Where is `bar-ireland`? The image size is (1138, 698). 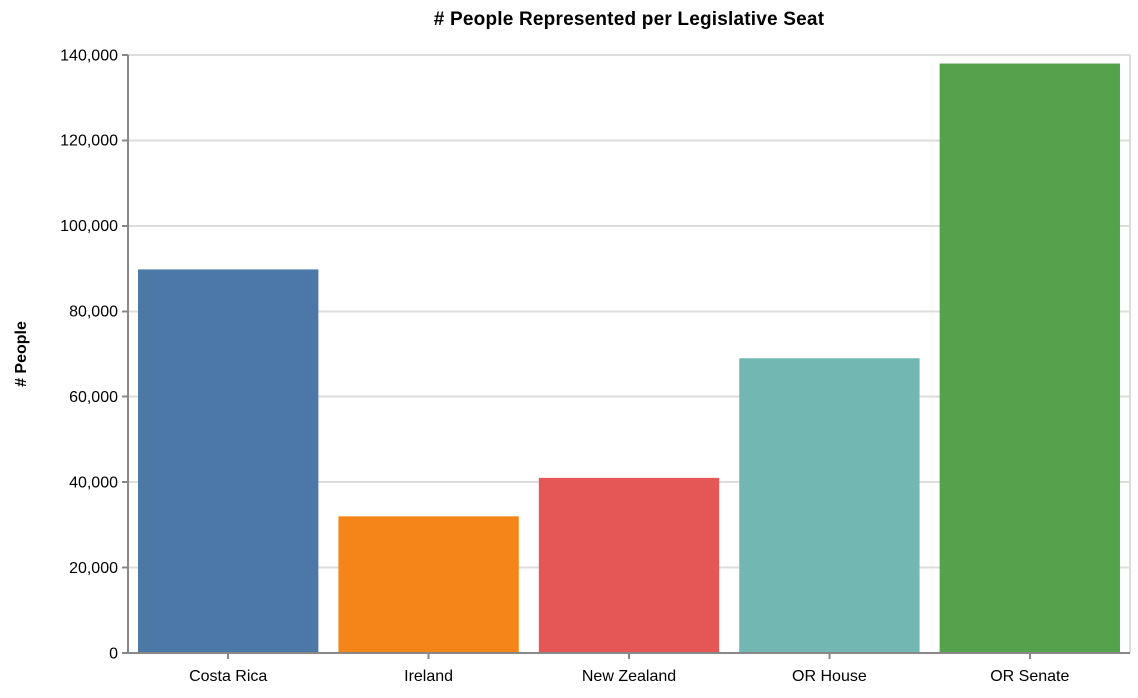 bar-ireland is located at coordinates (428, 584).